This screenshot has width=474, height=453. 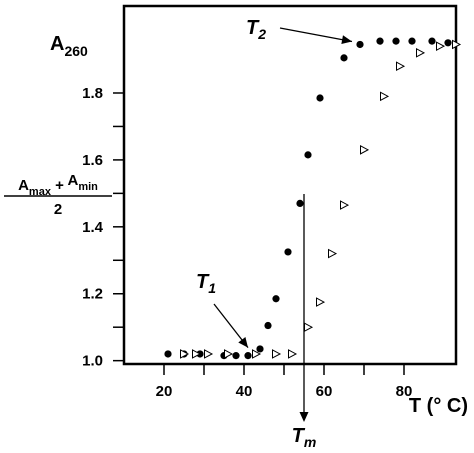 I want to click on y-axis-title: A260, so click(x=69, y=46).